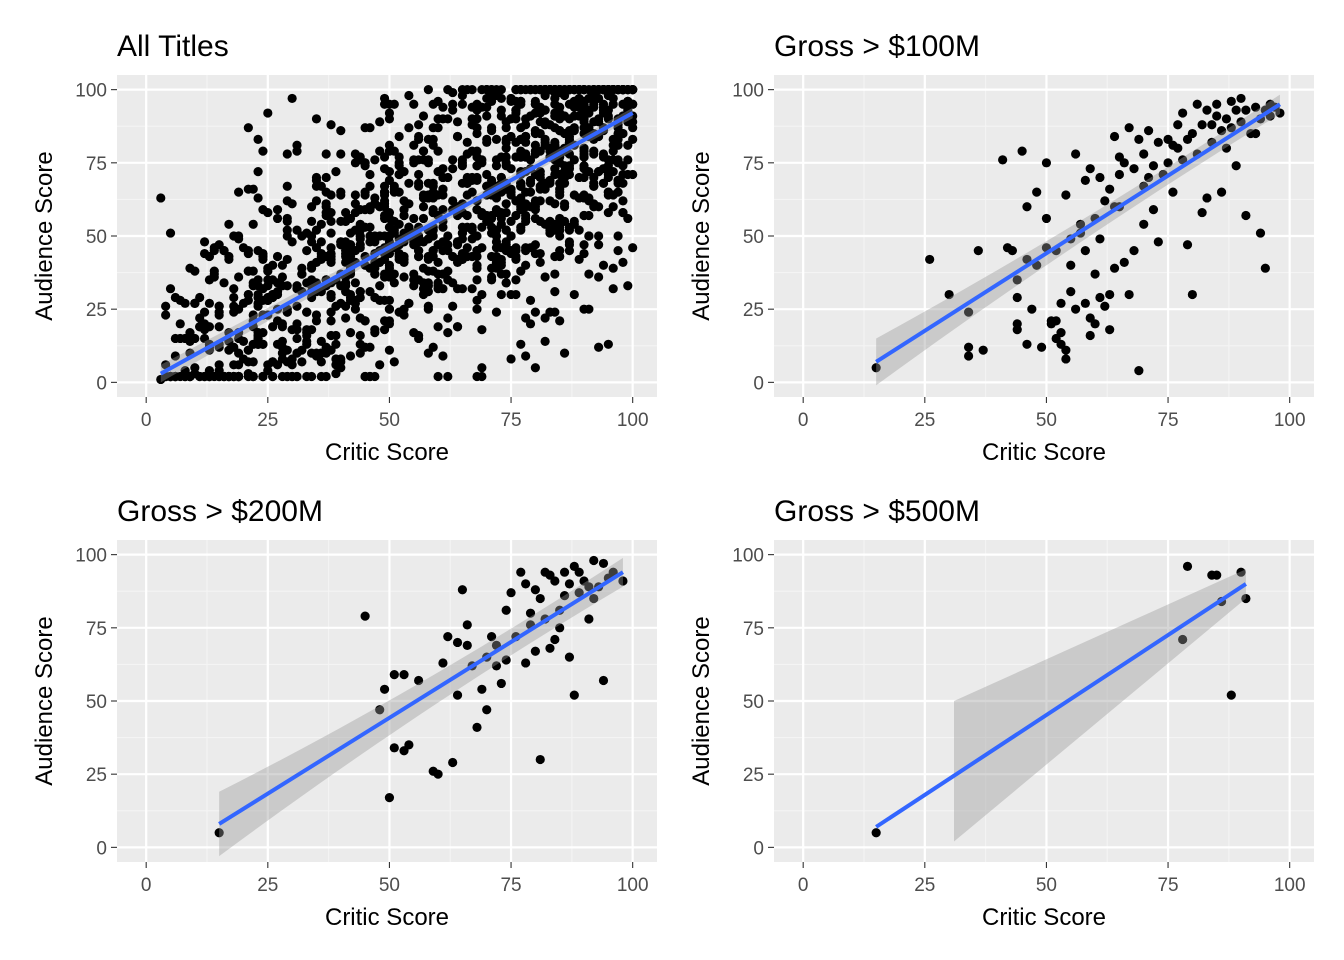 The width and height of the screenshot is (1344, 960). I want to click on y-tick-label: 0, so click(101, 383).